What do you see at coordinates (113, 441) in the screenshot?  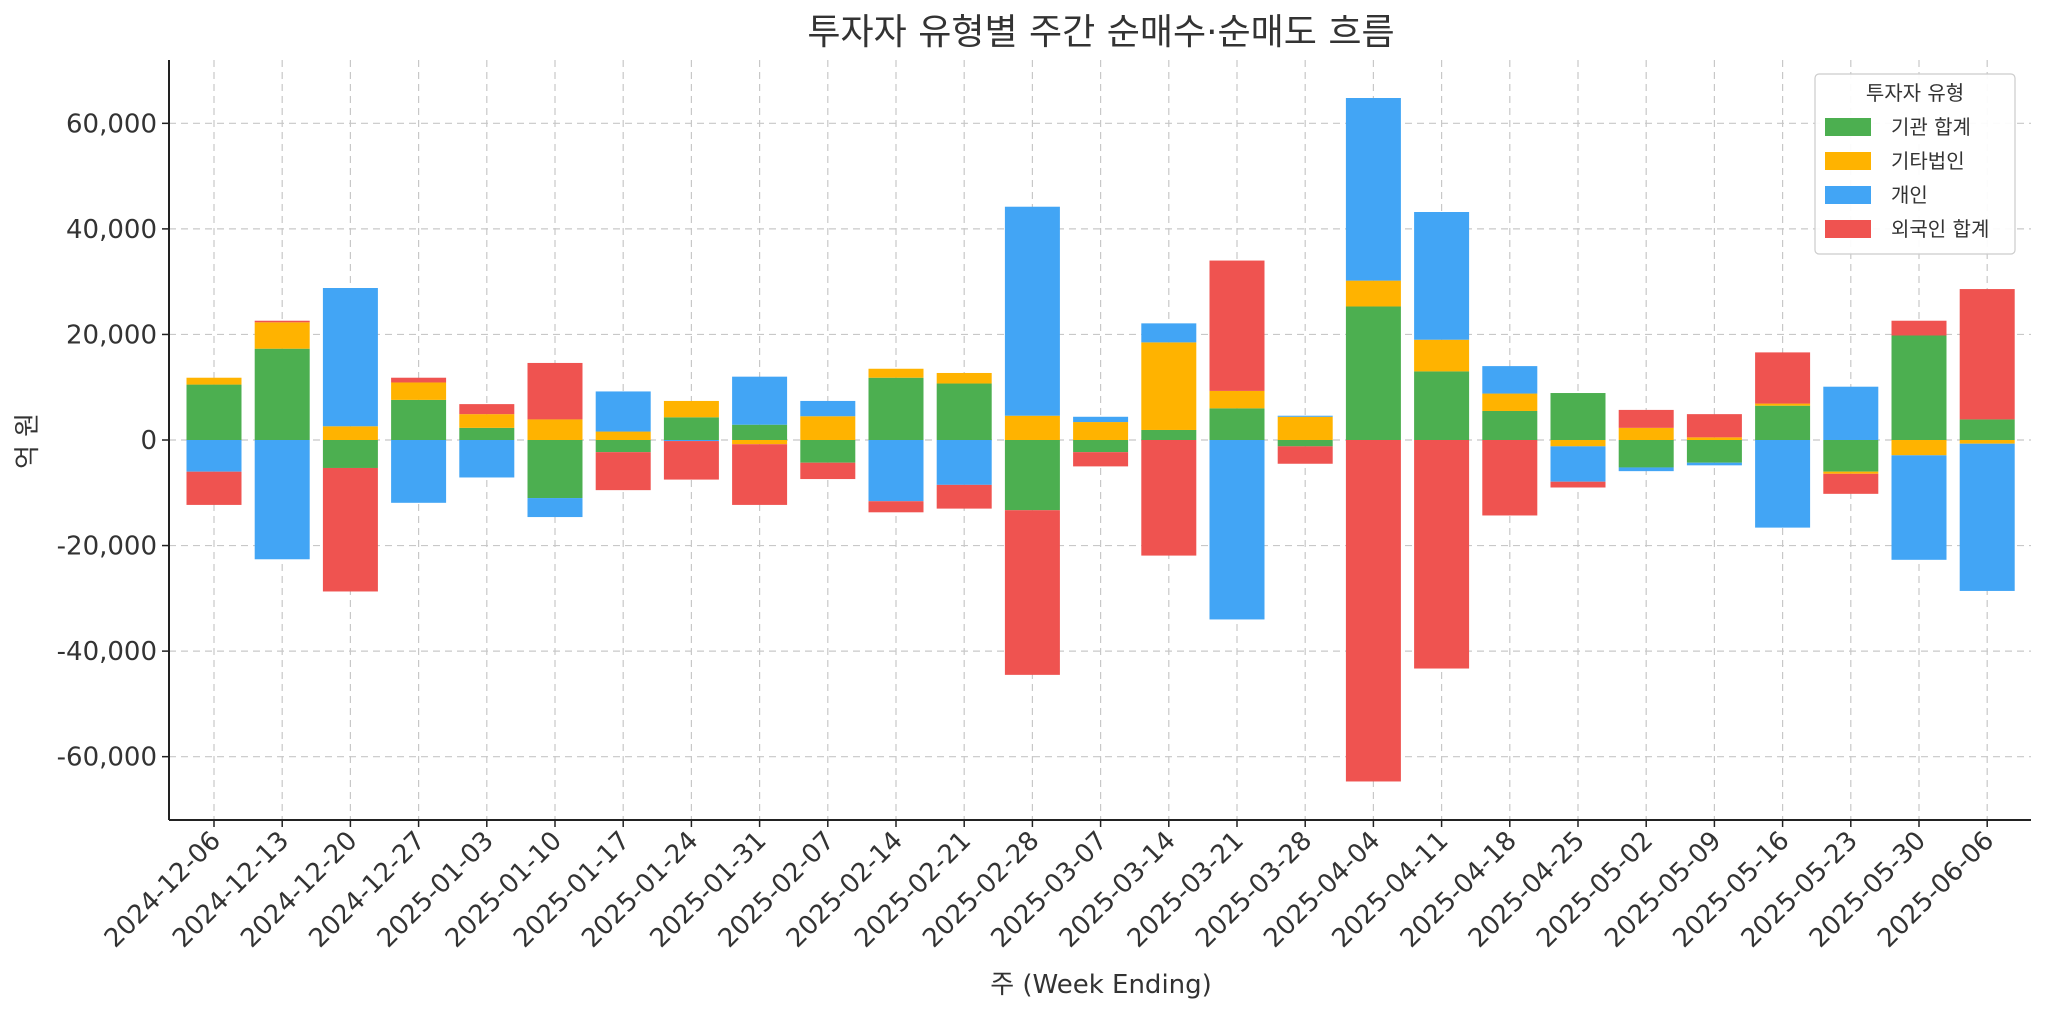 I see `y-ticks: -60,000 -40,000 -20,000 0 20,000 40,000 60,000` at bounding box center [113, 441].